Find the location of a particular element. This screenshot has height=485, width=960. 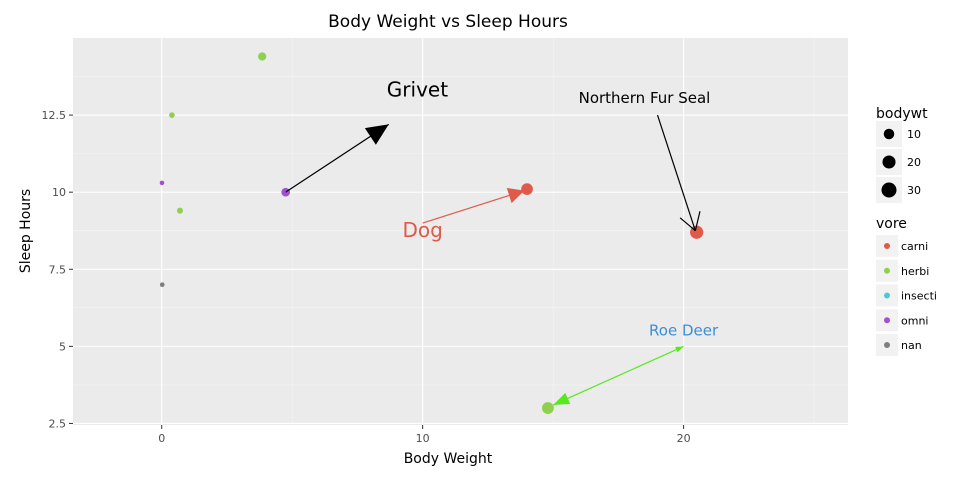

x-tick-label: 10 is located at coordinates (423, 438).